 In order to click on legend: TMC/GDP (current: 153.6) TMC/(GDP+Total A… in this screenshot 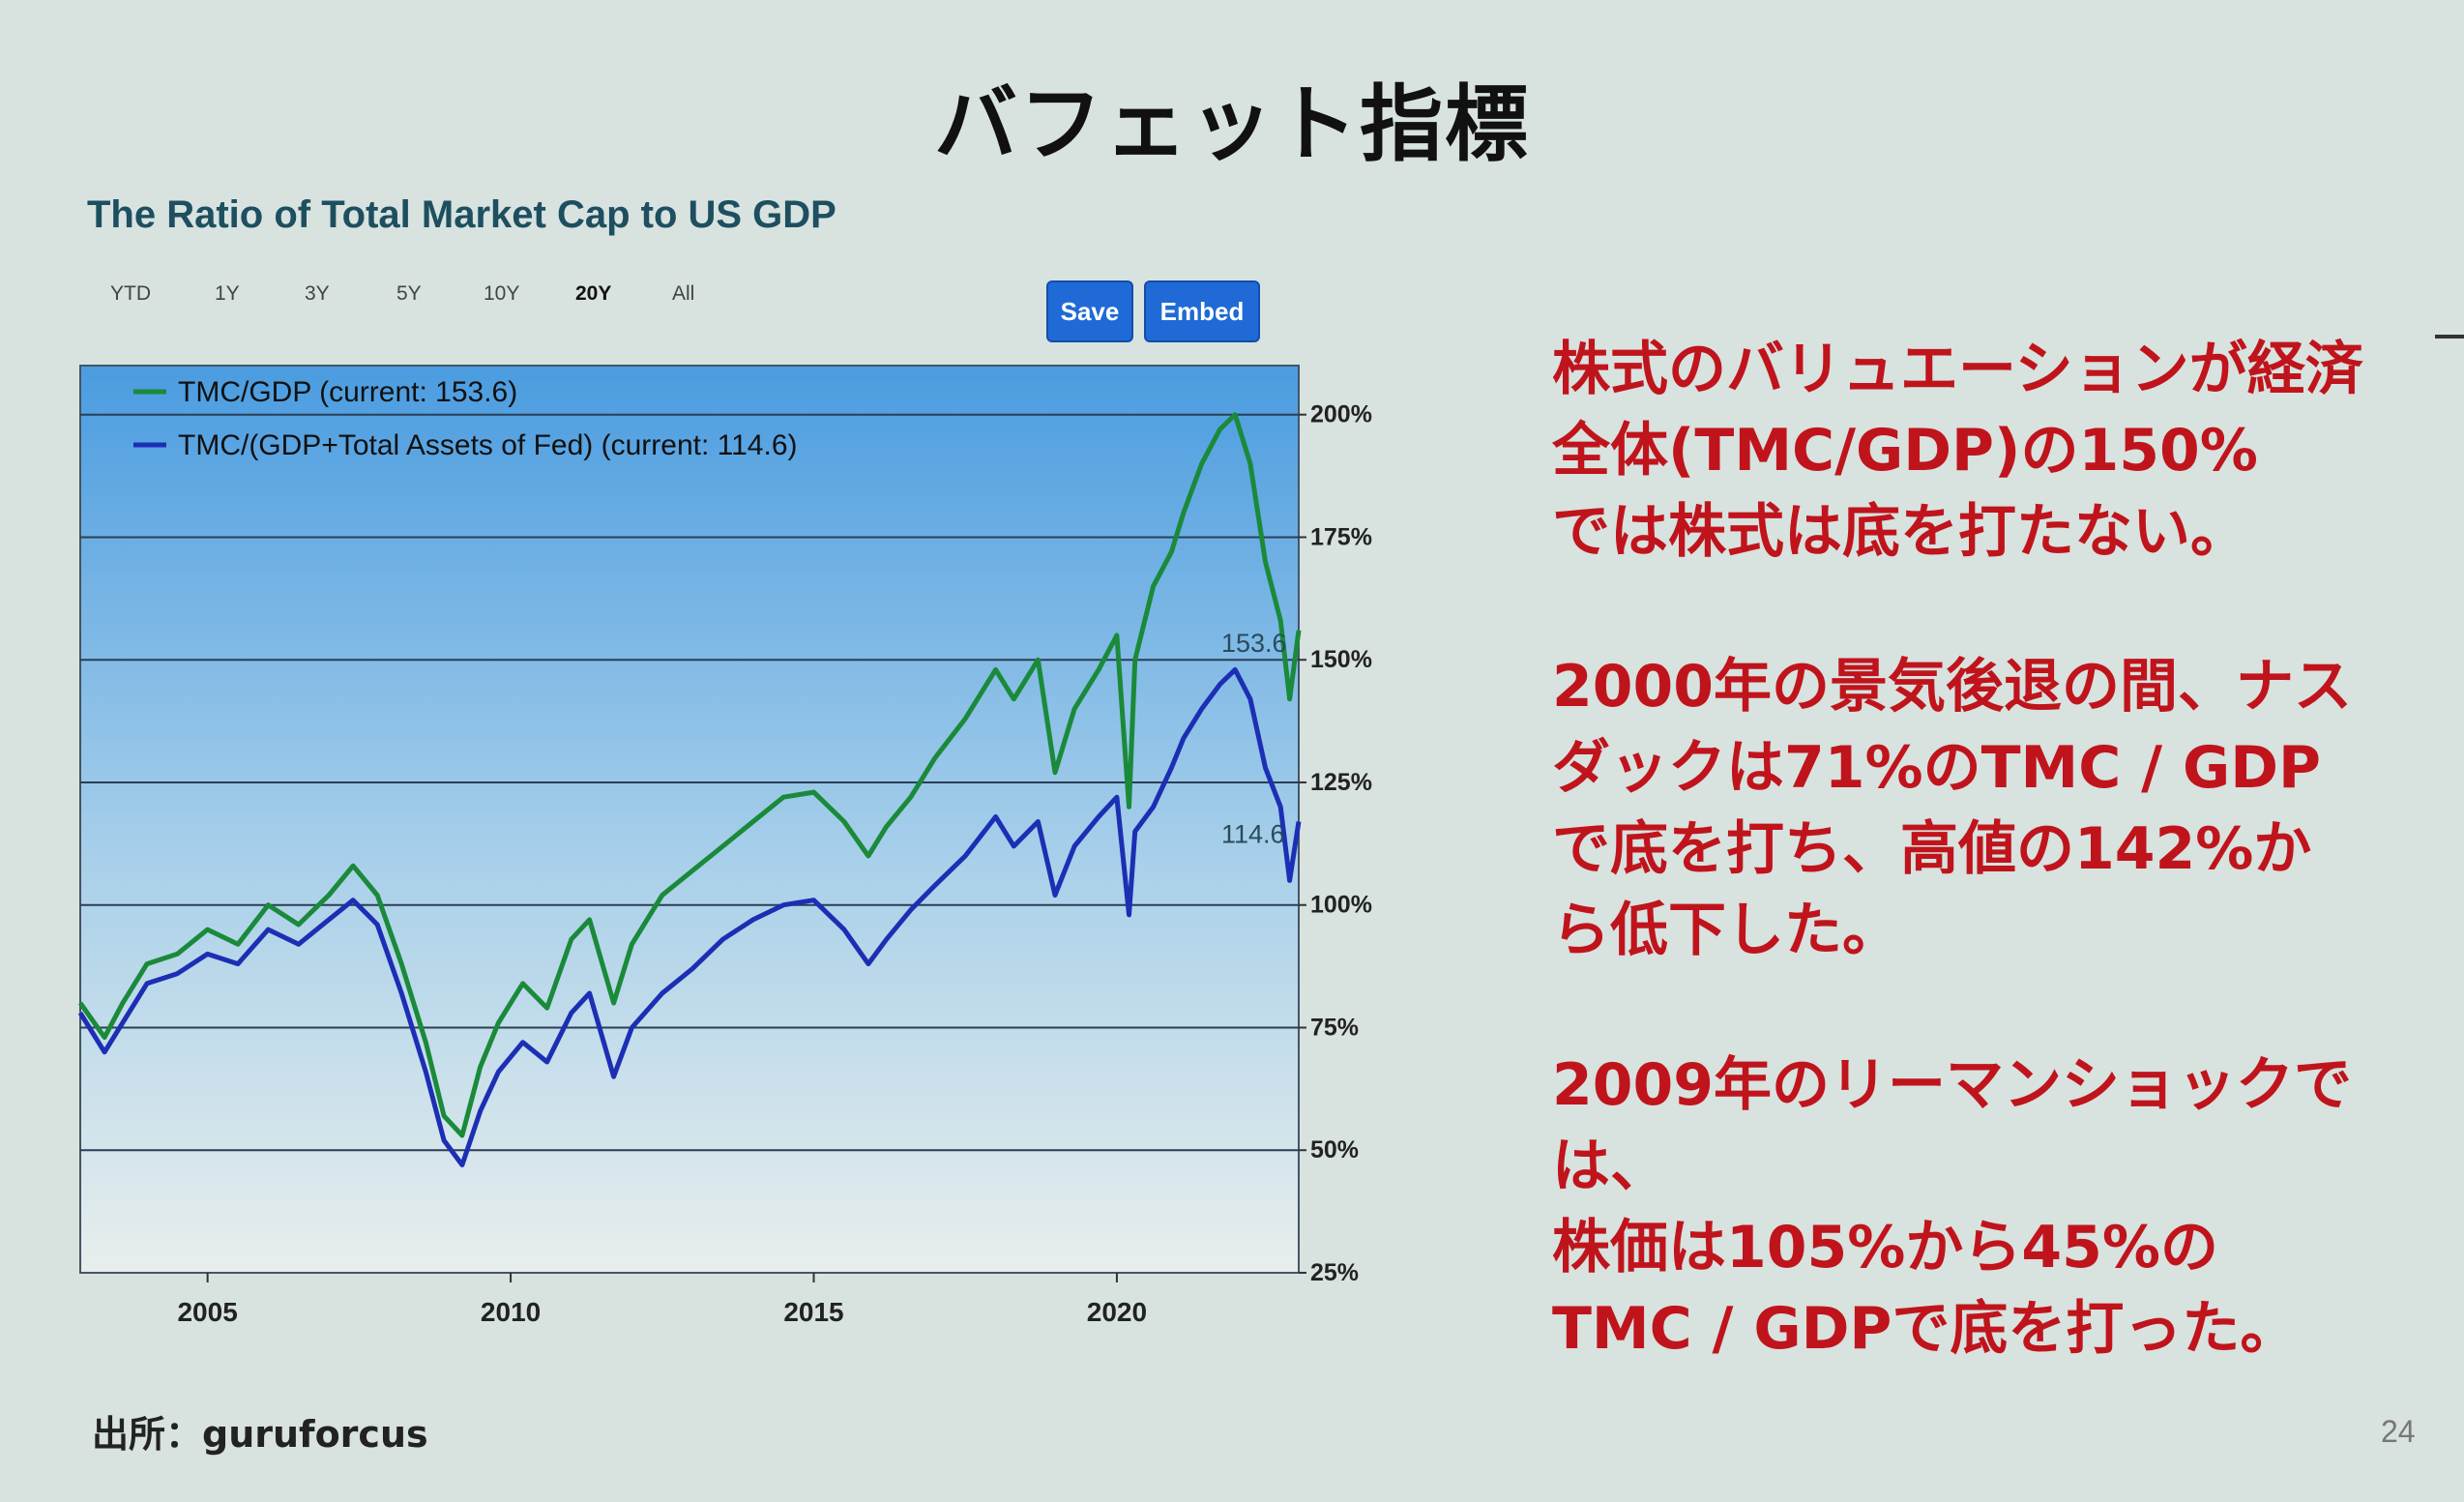, I will do `click(466, 418)`.